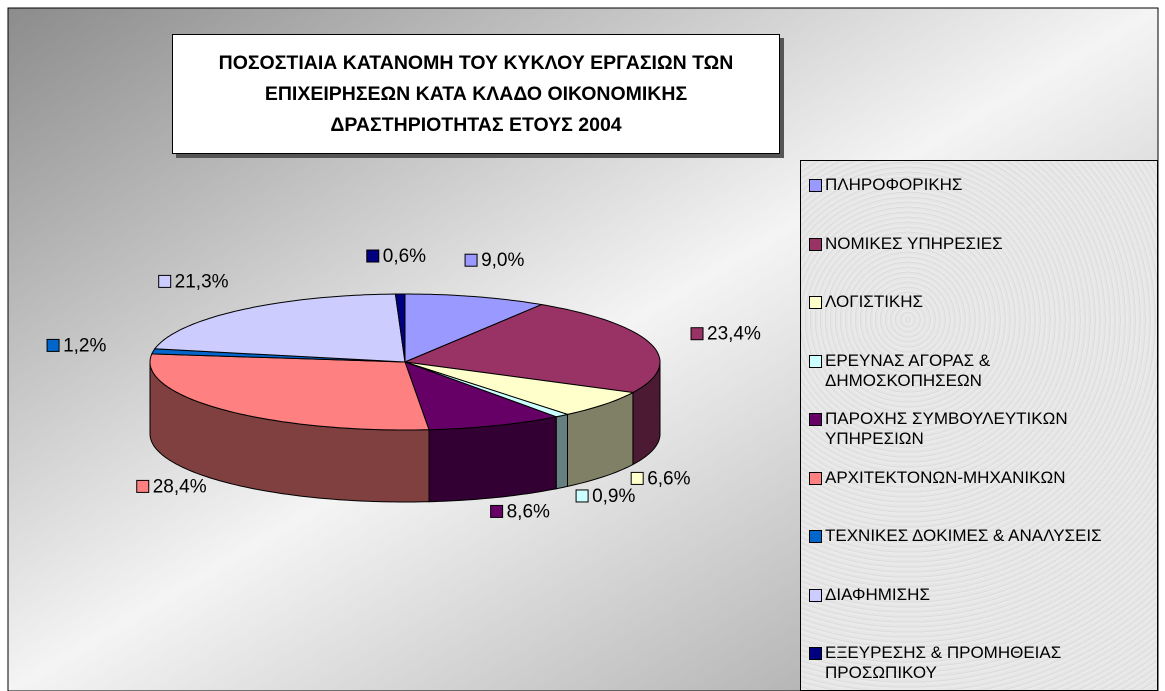  I want to click on data-label: 8,6%, so click(528, 511).